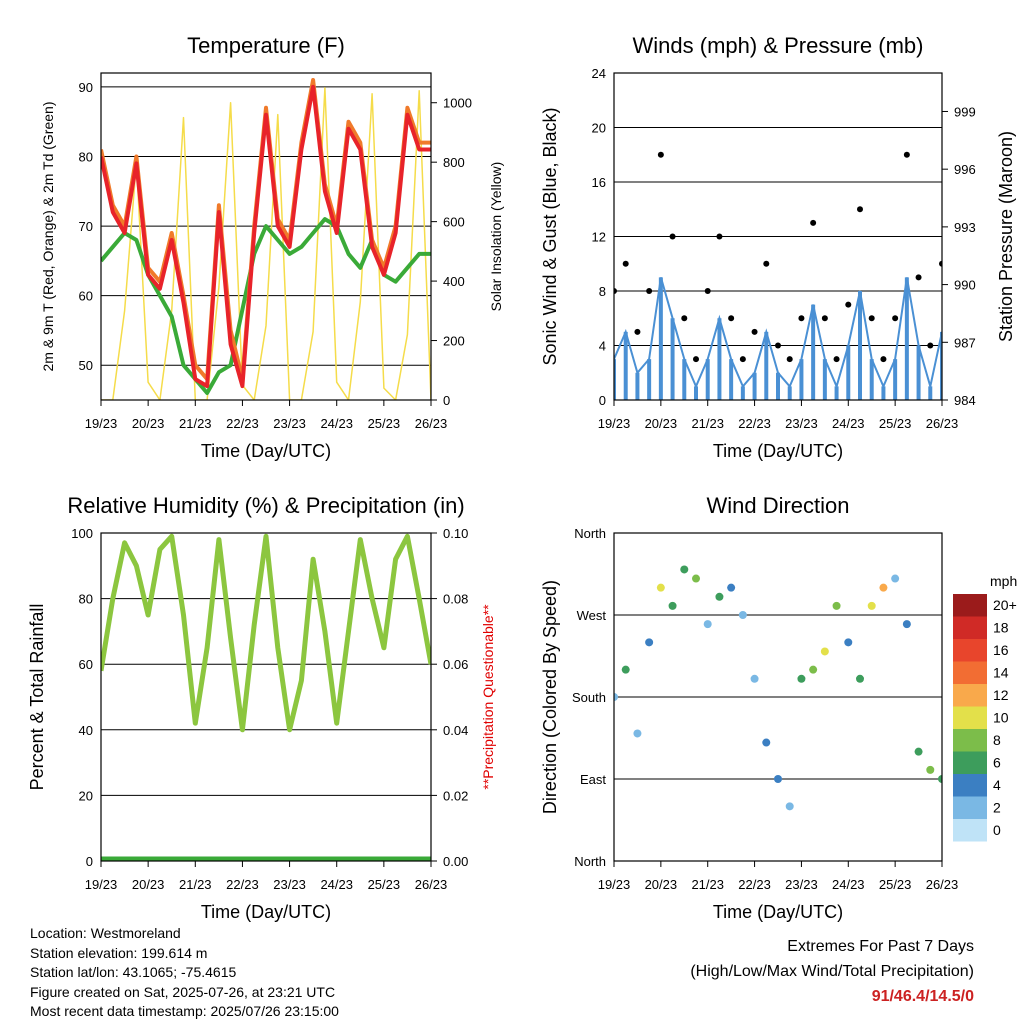  Describe the element at coordinates (922, 996) in the screenshot. I see `extremes-value: 91/46.4/14.5/0` at that location.